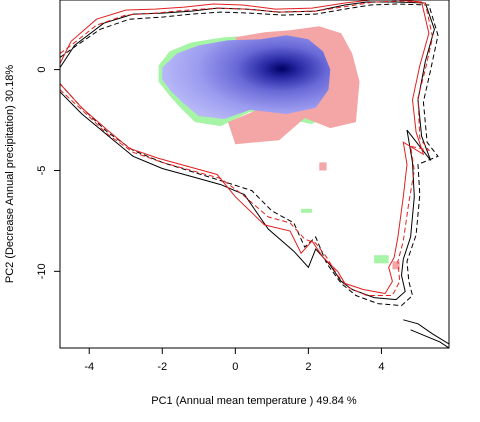  I want to click on x-tick-label: -4, so click(89, 367).